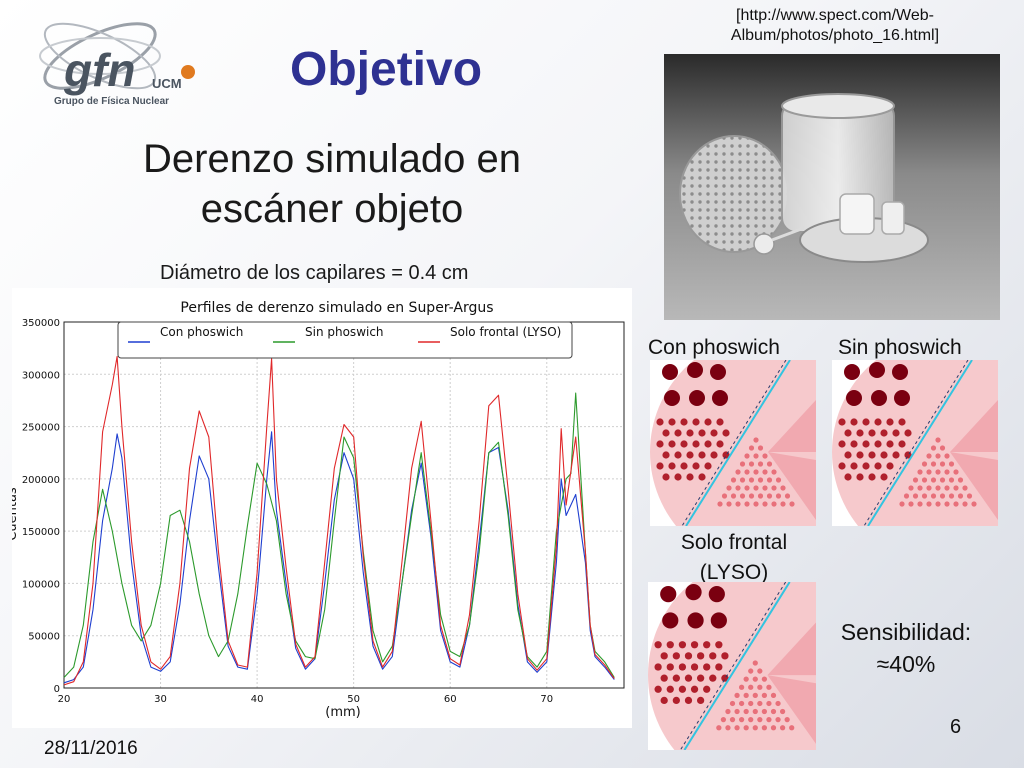 The height and width of the screenshot is (768, 1024). I want to click on caption-solo-line-1: Solo frontal, so click(734, 542).